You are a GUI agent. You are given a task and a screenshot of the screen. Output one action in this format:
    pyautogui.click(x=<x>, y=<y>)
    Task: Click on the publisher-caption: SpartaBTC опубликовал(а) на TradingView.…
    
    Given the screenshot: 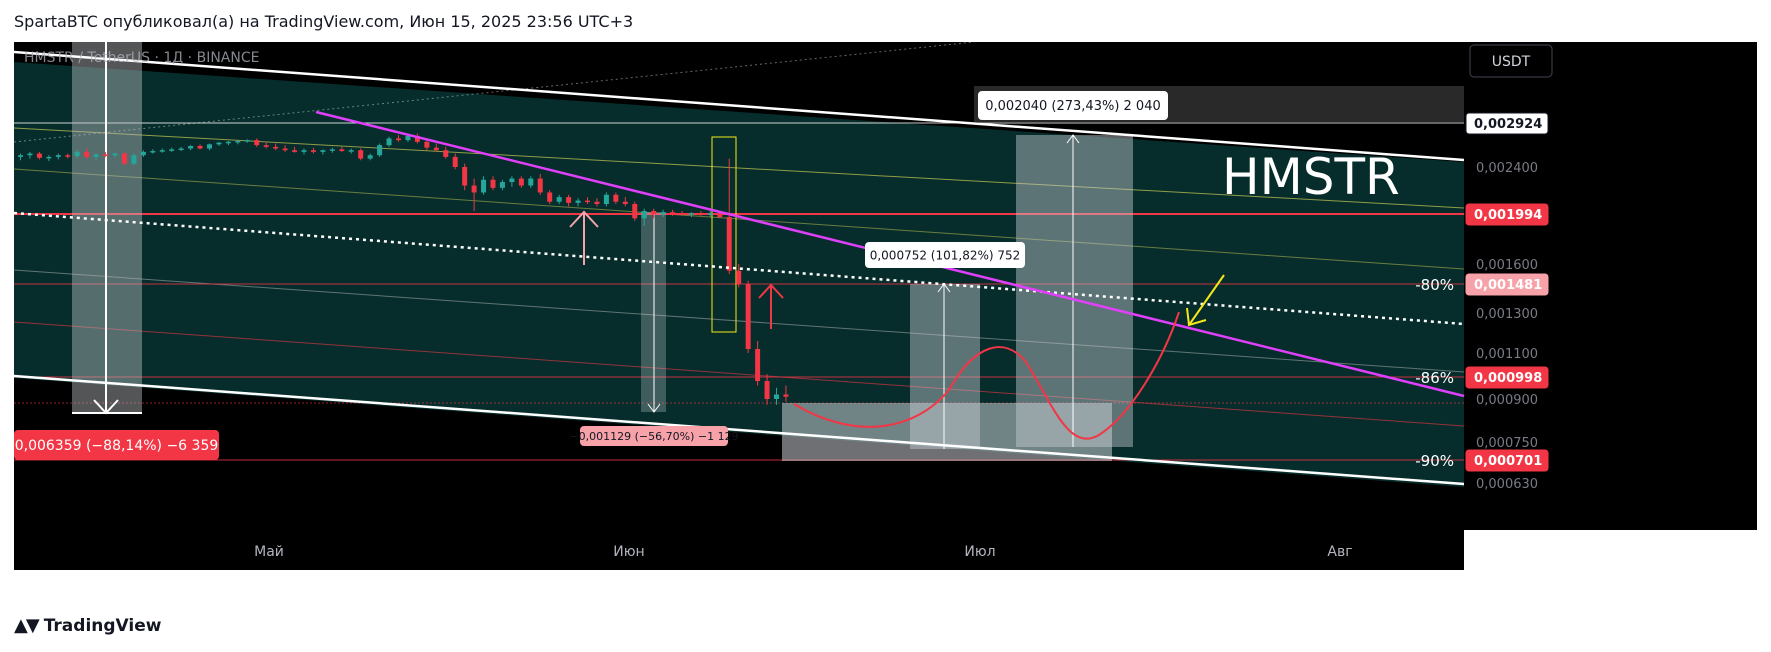 What is the action you would take?
    pyautogui.click(x=324, y=21)
    